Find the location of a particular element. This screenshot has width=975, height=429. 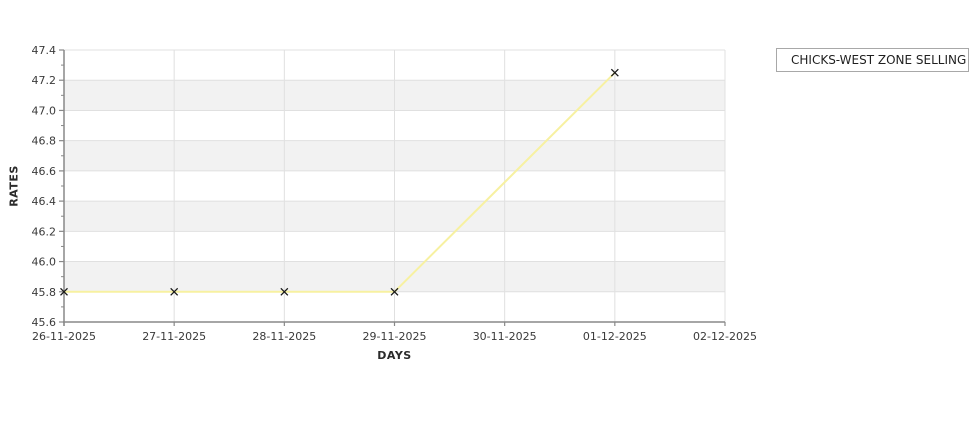

x-tick-label: 01-12-2025 is located at coordinates (615, 336).